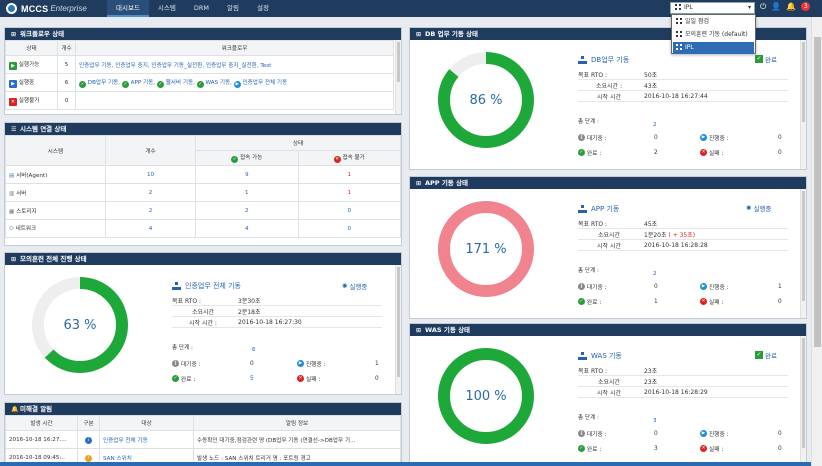 This screenshot has width=822, height=466. I want to click on option-daily-check: 일일 점검, so click(713, 22).